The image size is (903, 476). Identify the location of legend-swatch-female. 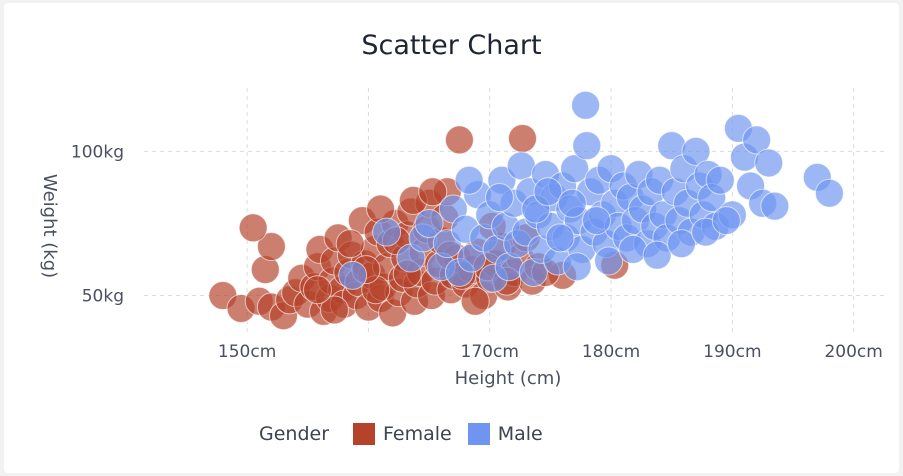
(364, 434).